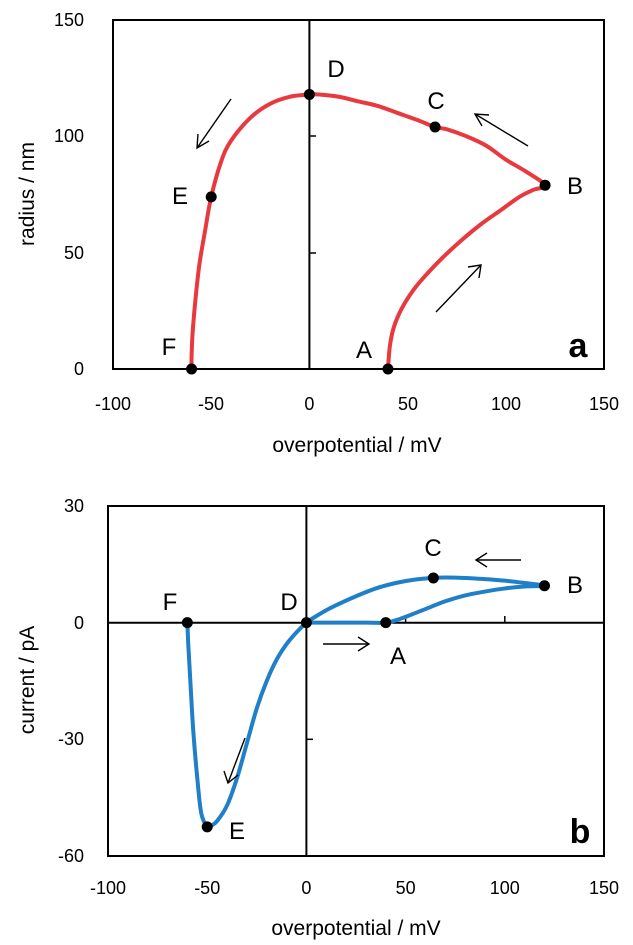 The image size is (633, 945). Describe the element at coordinates (579, 346) in the screenshot. I see `panel-label: a` at that location.